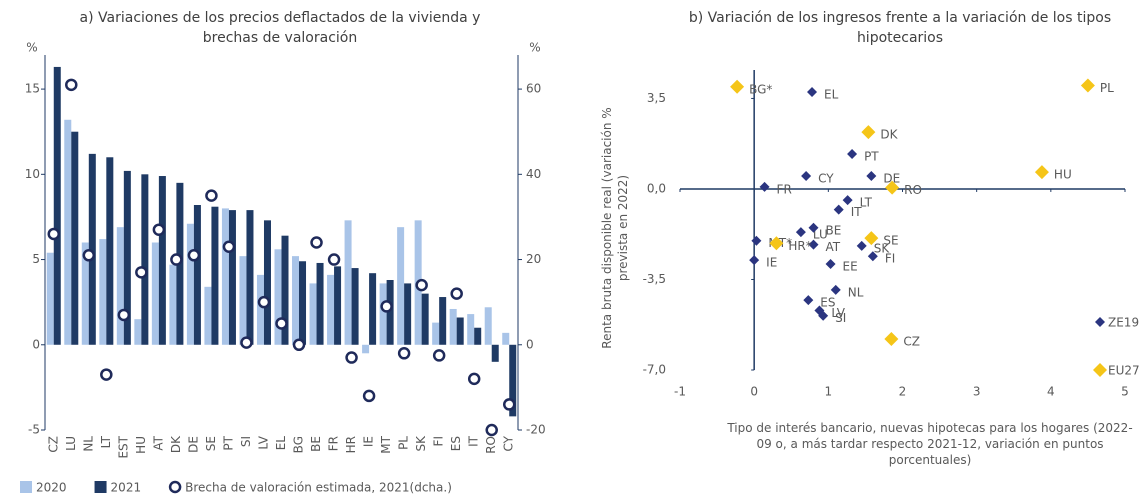  I want to click on point-label: BE, so click(834, 230).